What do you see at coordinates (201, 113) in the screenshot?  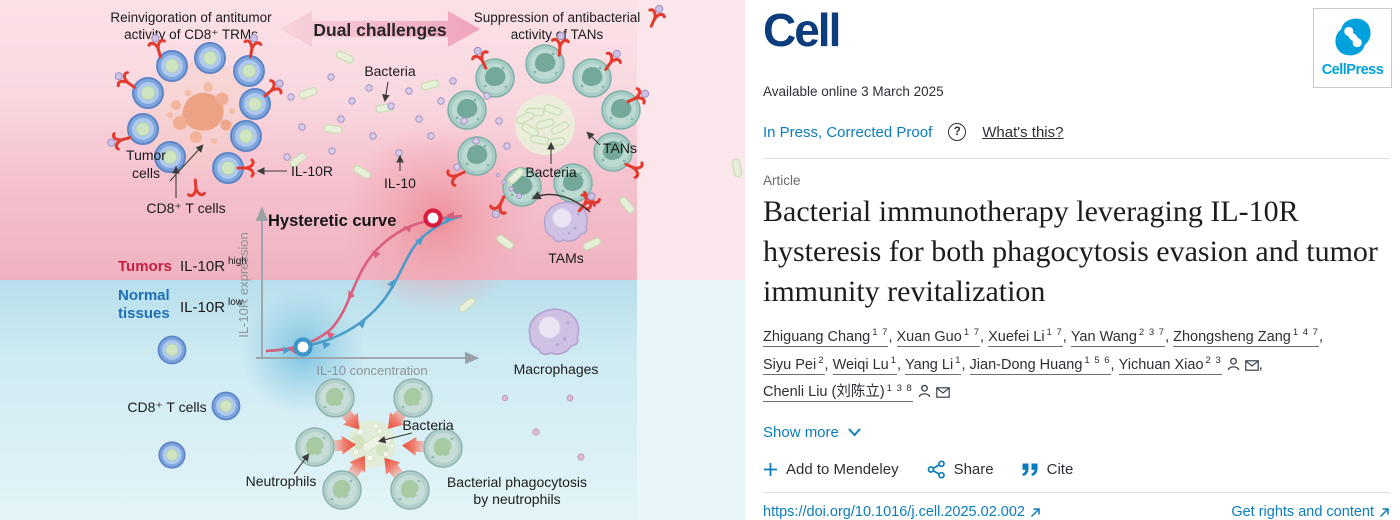 I see `tumor-cells` at bounding box center [201, 113].